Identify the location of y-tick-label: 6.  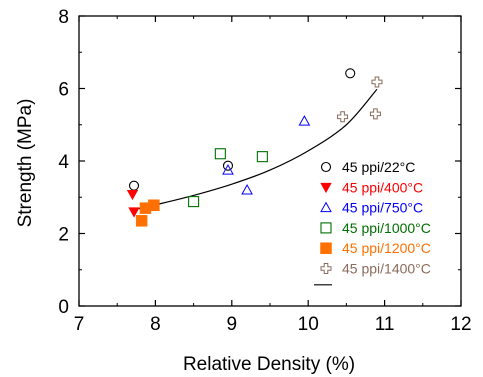
(63, 90).